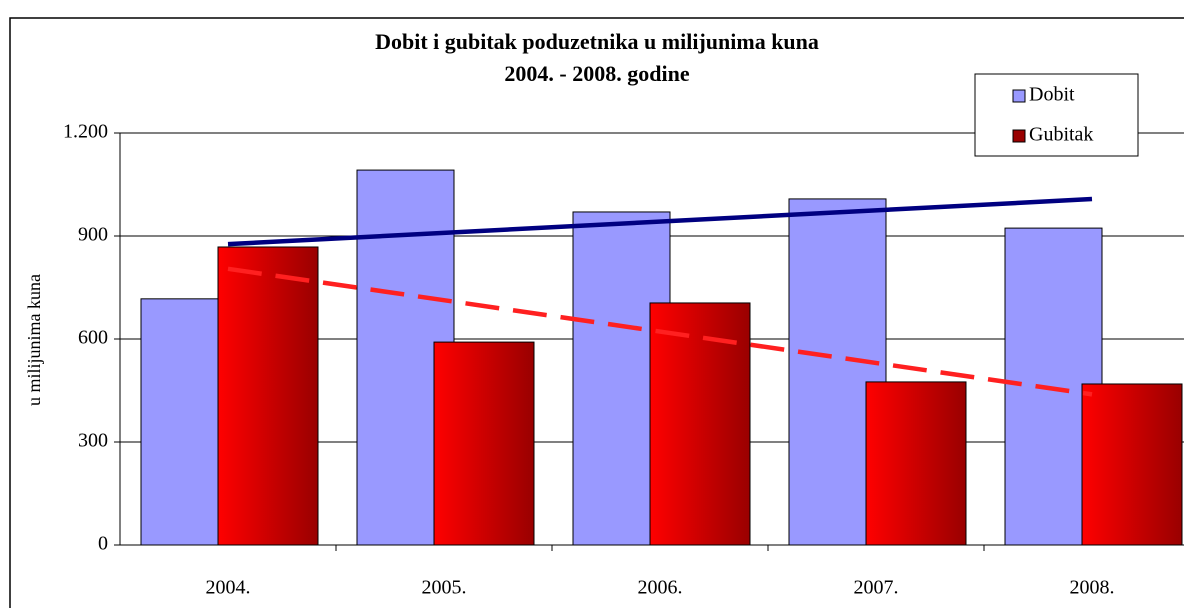  What do you see at coordinates (228, 588) in the screenshot?
I see `x-tick-label: 2004.` at bounding box center [228, 588].